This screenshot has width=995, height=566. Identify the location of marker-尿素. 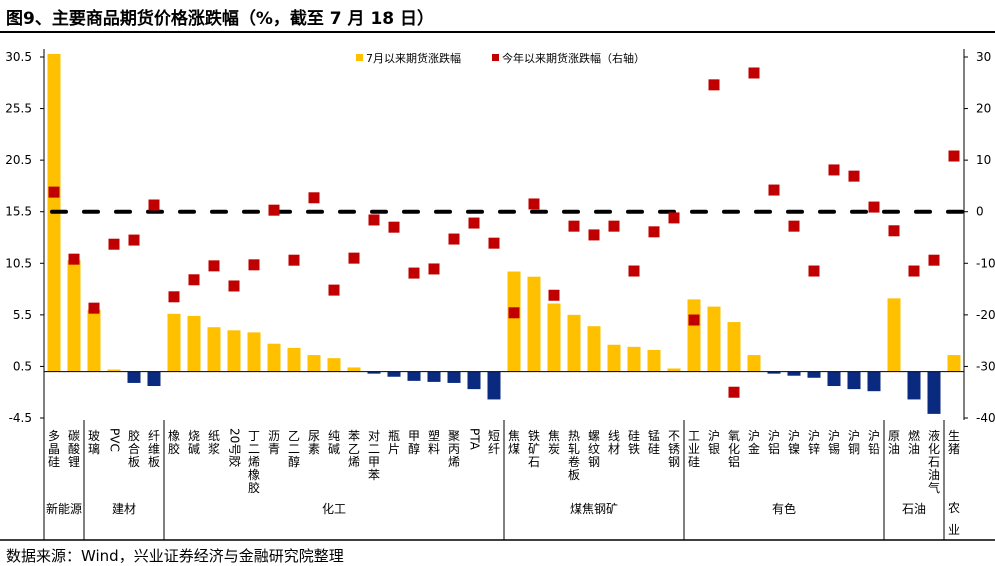
(314, 198).